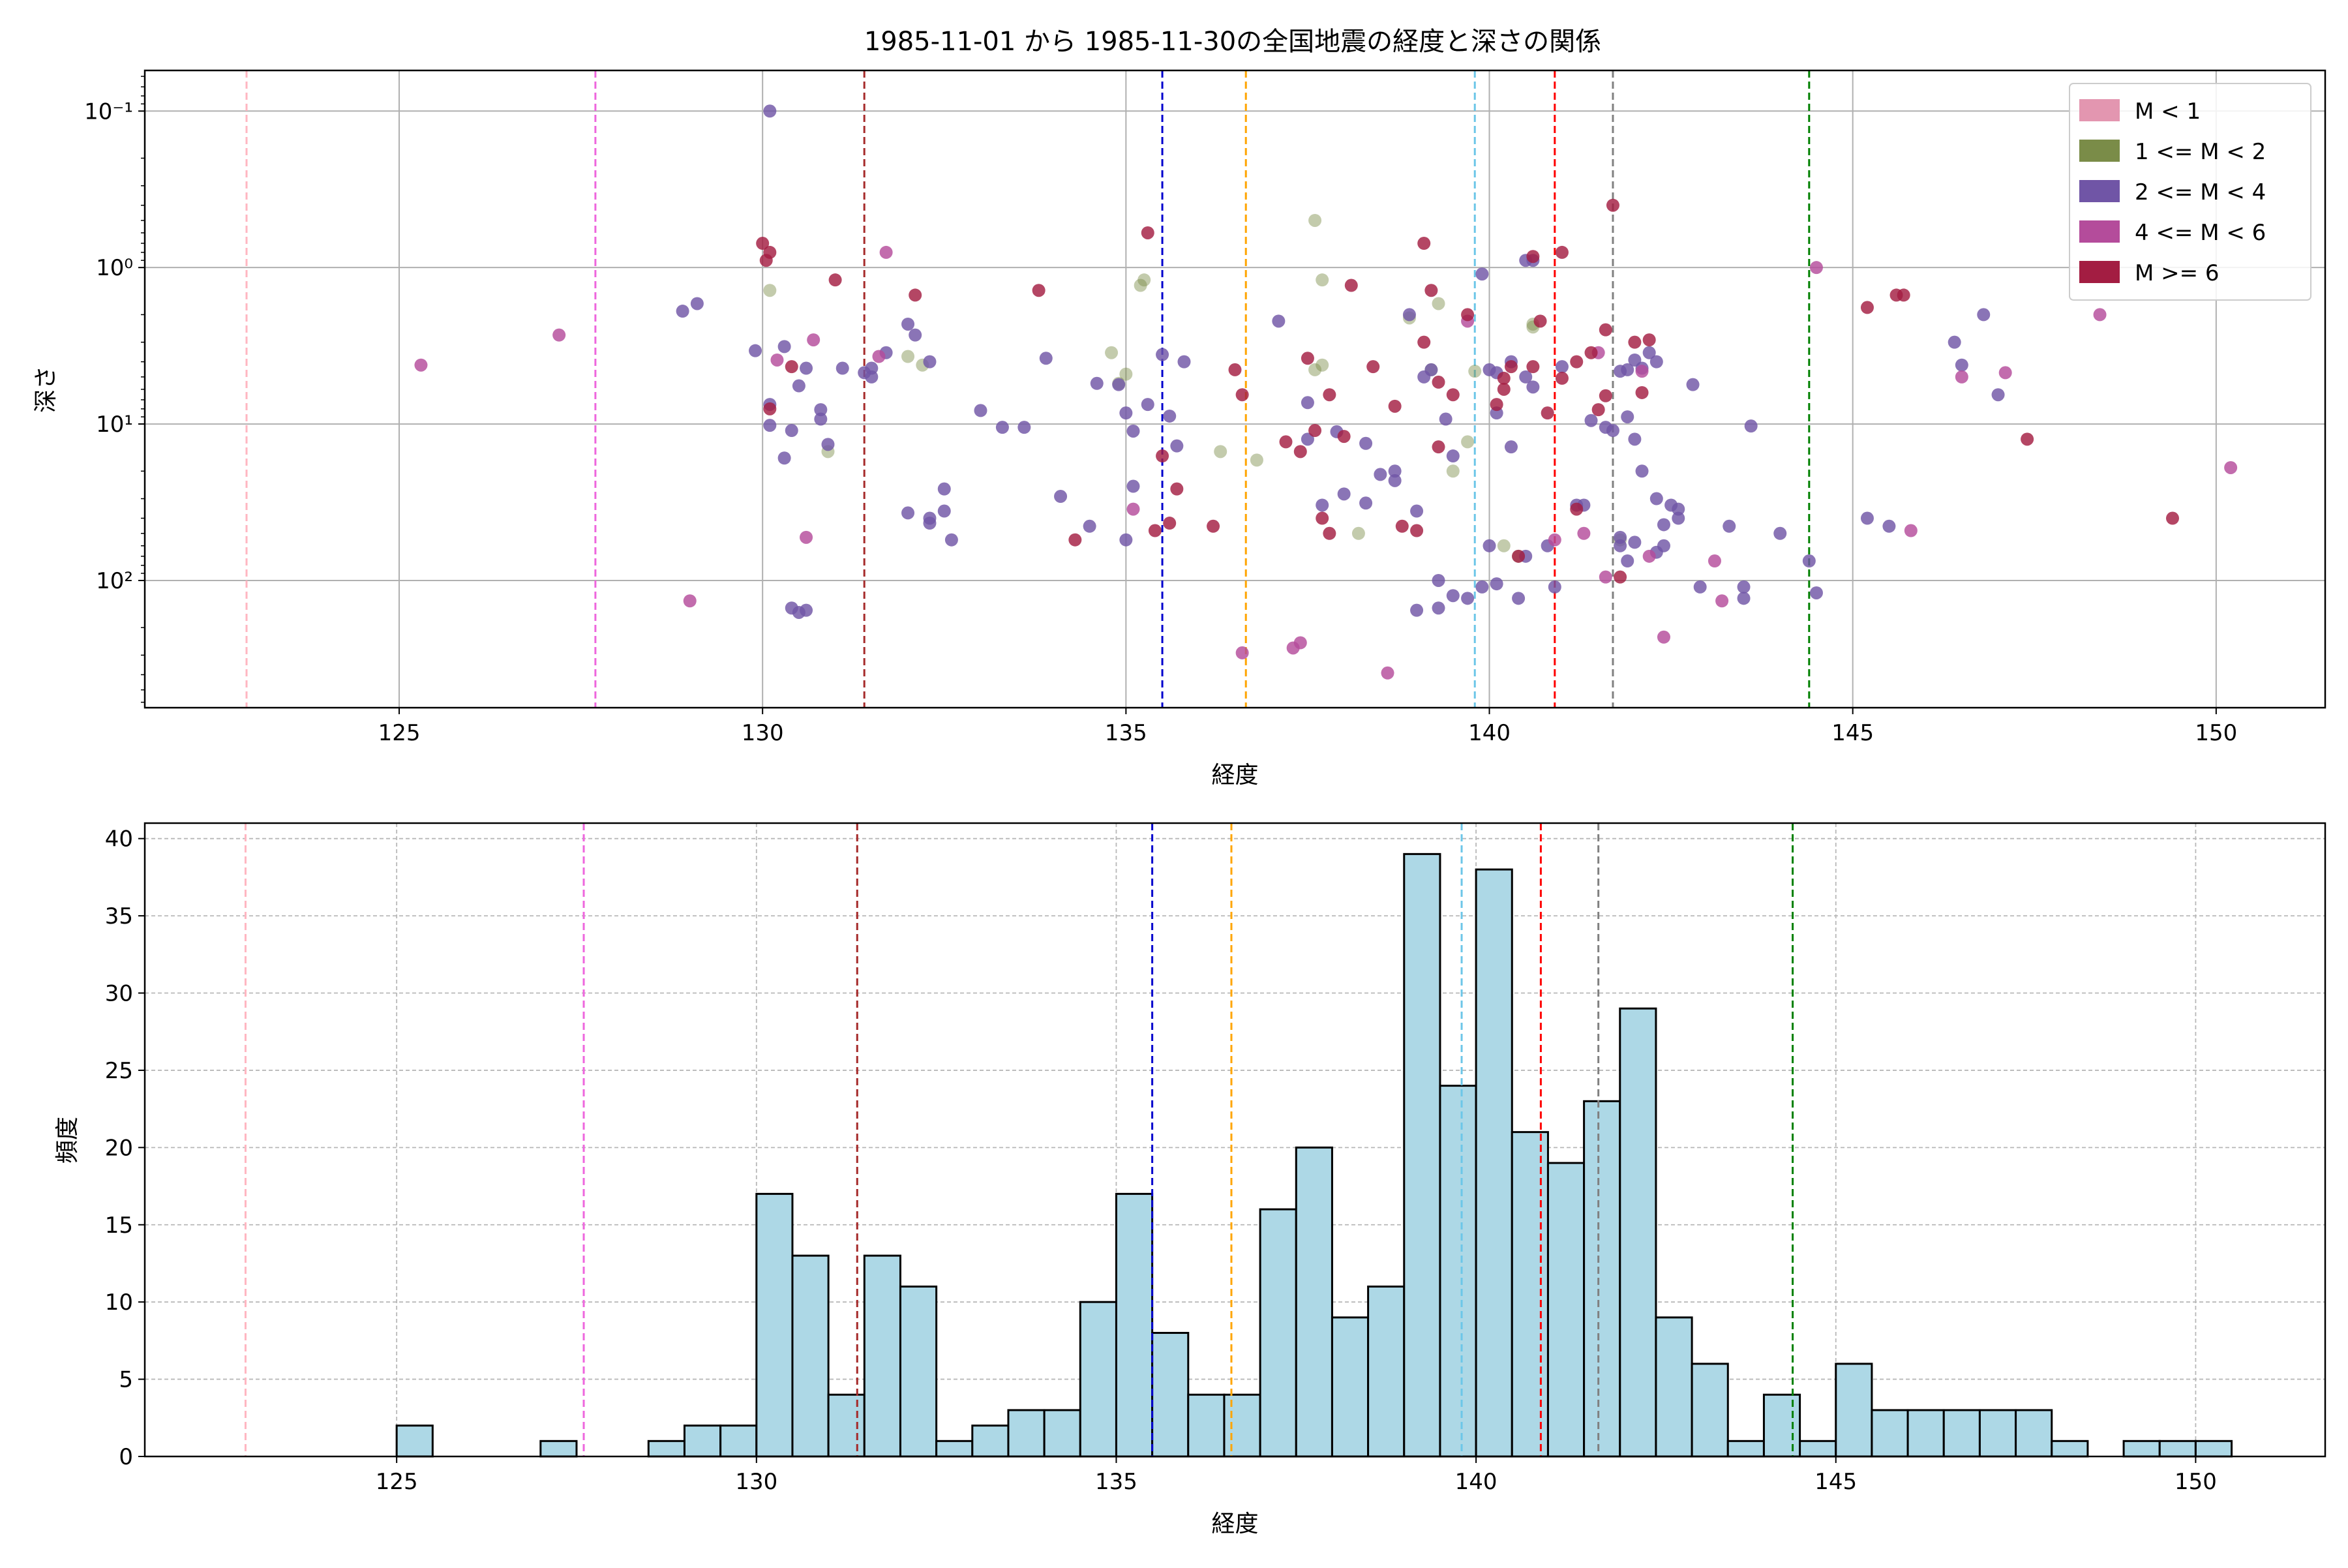 Image resolution: width=2348 pixels, height=1568 pixels. Describe the element at coordinates (119, 916) in the screenshot. I see `hist-y-tick-label: 35` at that location.